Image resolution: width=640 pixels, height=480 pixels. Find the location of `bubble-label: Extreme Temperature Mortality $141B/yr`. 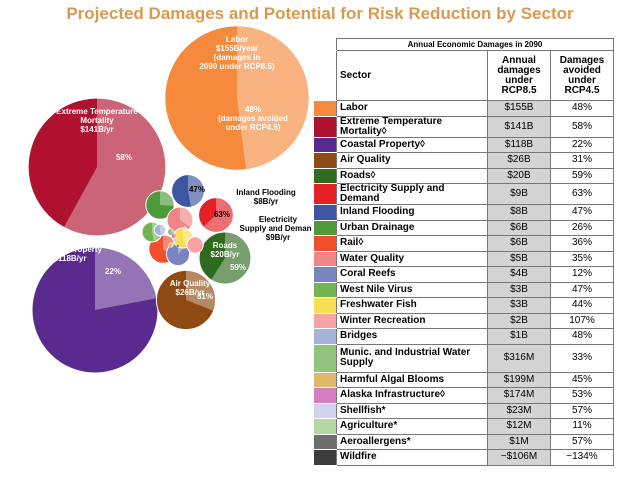

bubble-label: Extreme Temperature Mortality $141B/yr is located at coordinates (97, 120).